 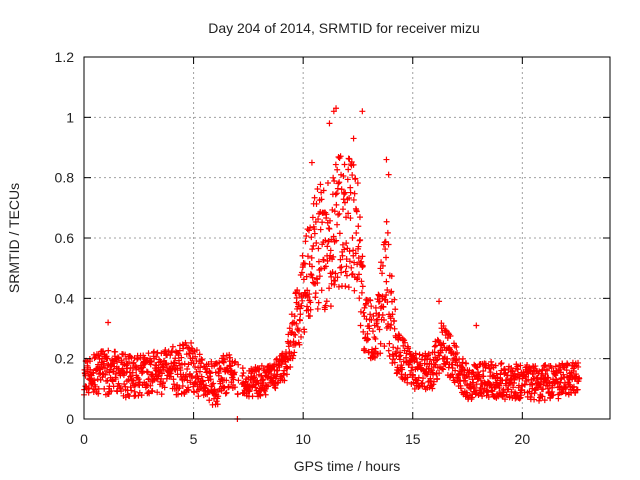 I want to click on y-tick-label: 0.2, so click(x=65, y=359).